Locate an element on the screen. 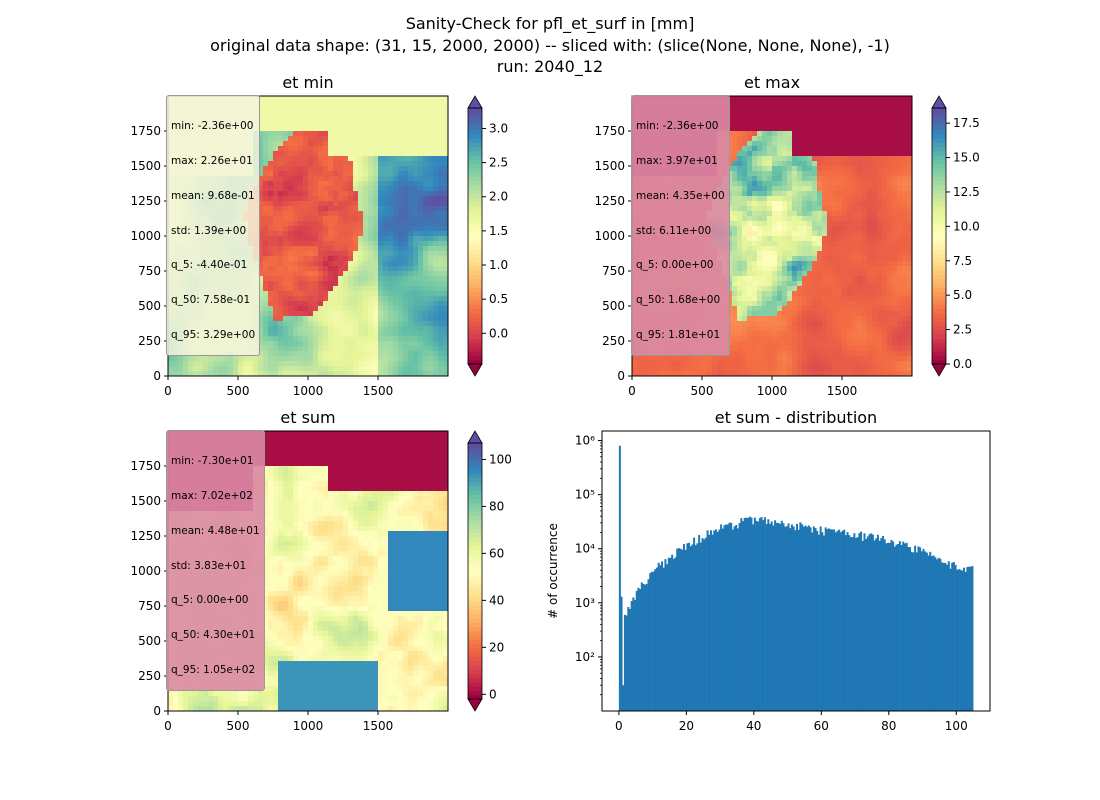  etmax-axis-ticks: 0 500 1000 1500 0 250 500 750 1000 1250 1500 1750 is located at coordinates (725, 261).